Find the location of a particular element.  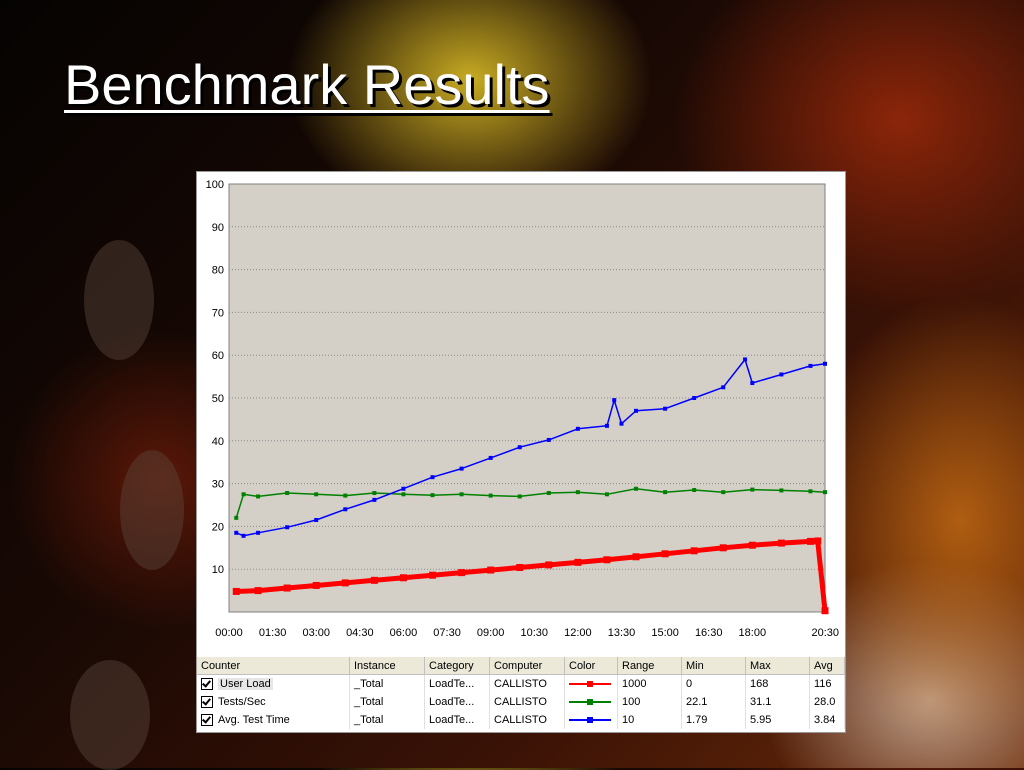

x-tick-label: 06:00 is located at coordinates (404, 633).